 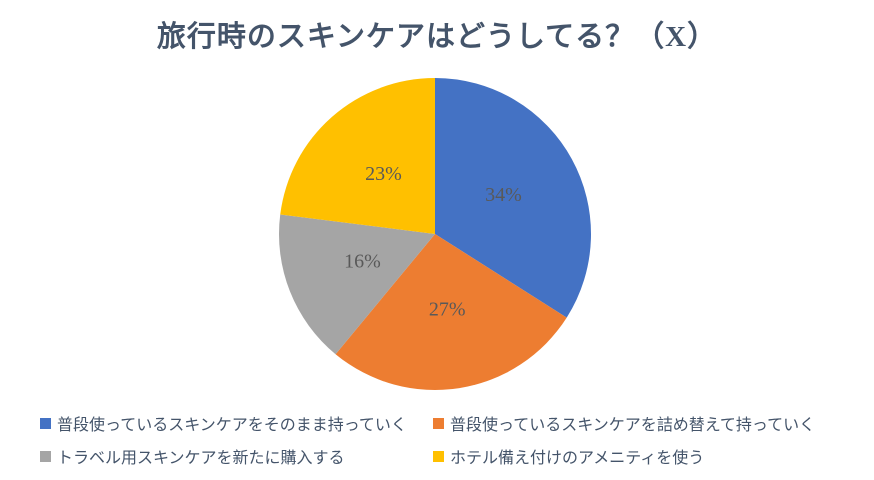 I want to click on legend-item-2: 普段使っているスキンケアを詰め替えて持っていく, so click(x=624, y=423).